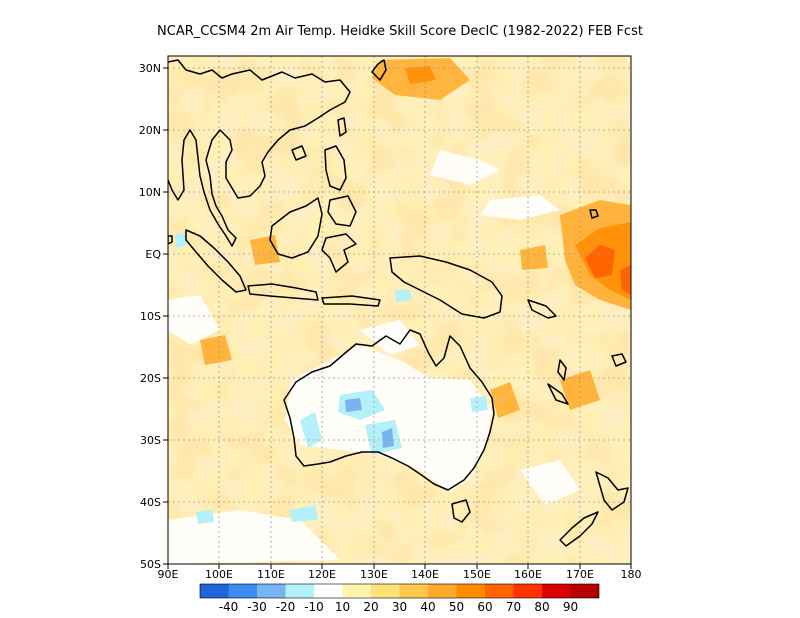 This screenshot has width=800, height=618. What do you see at coordinates (150, 130) in the screenshot?
I see `lat-label-20n: 20N` at bounding box center [150, 130].